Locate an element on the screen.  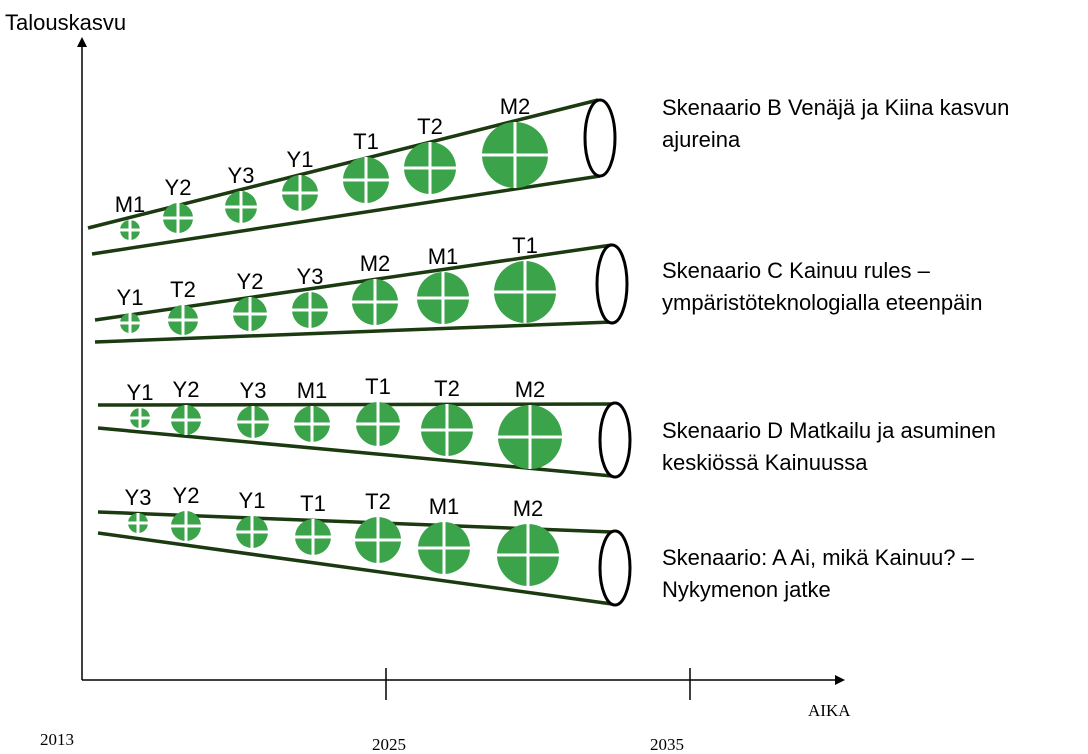
scenario-description: ajureina is located at coordinates (701, 139).